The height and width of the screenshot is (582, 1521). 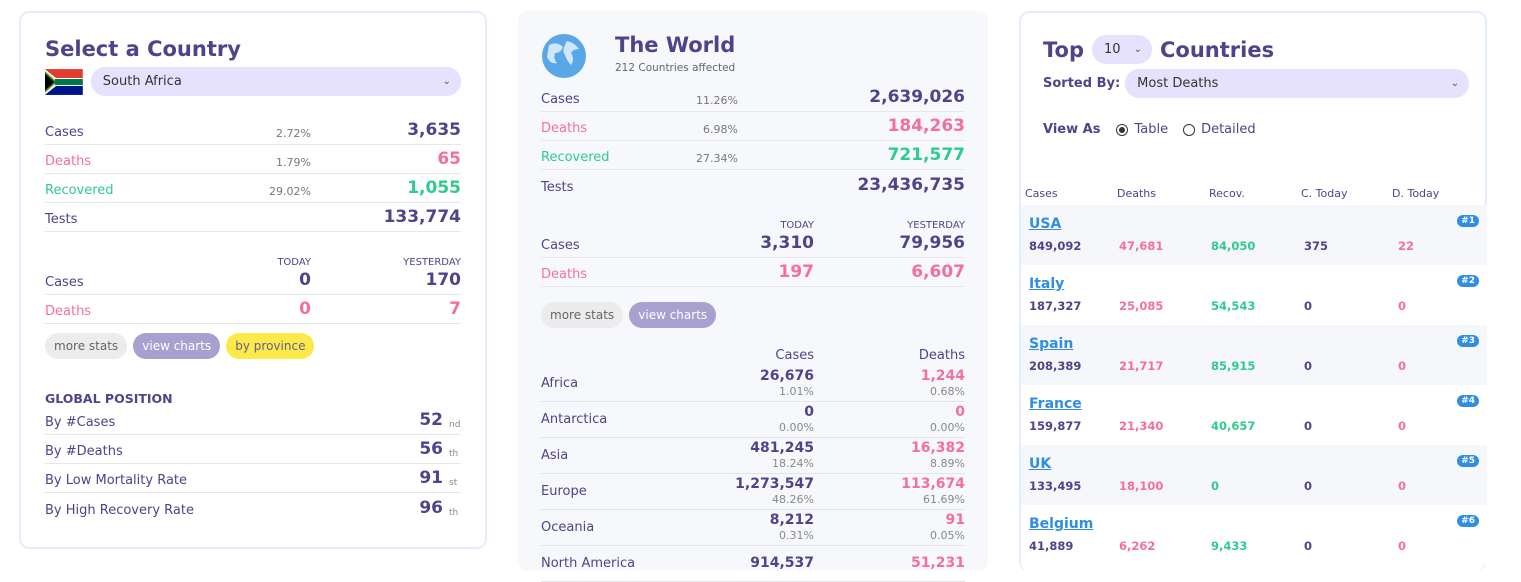 I want to click on row-cases: 41,889, so click(x=1051, y=546).